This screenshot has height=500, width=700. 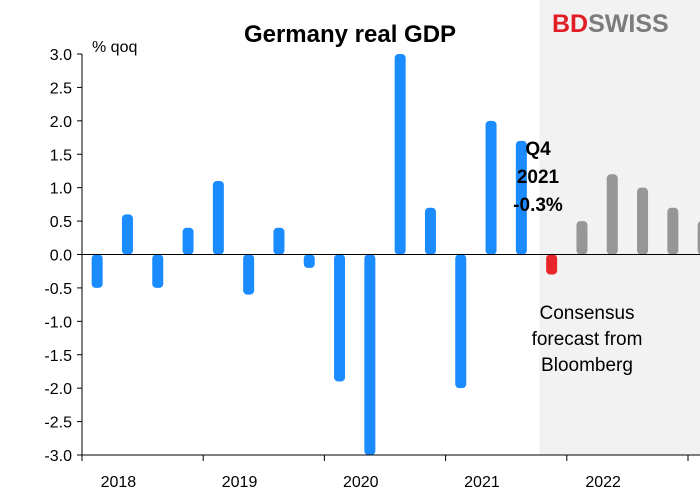 What do you see at coordinates (491, 187) in the screenshot?
I see `bar-2021q2` at bounding box center [491, 187].